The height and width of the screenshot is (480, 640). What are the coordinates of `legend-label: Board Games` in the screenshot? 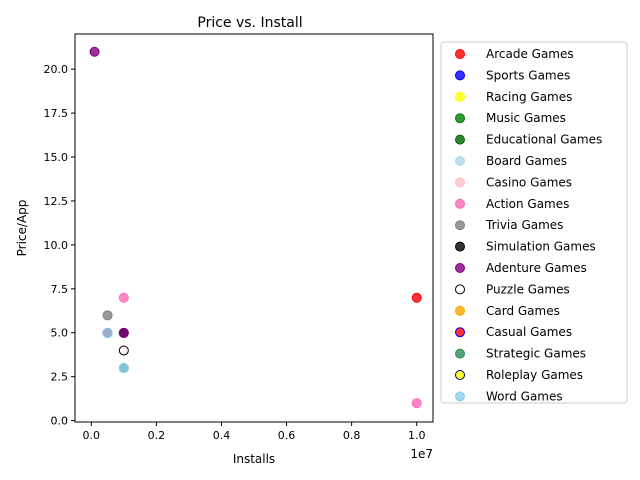 It's located at (526, 161).